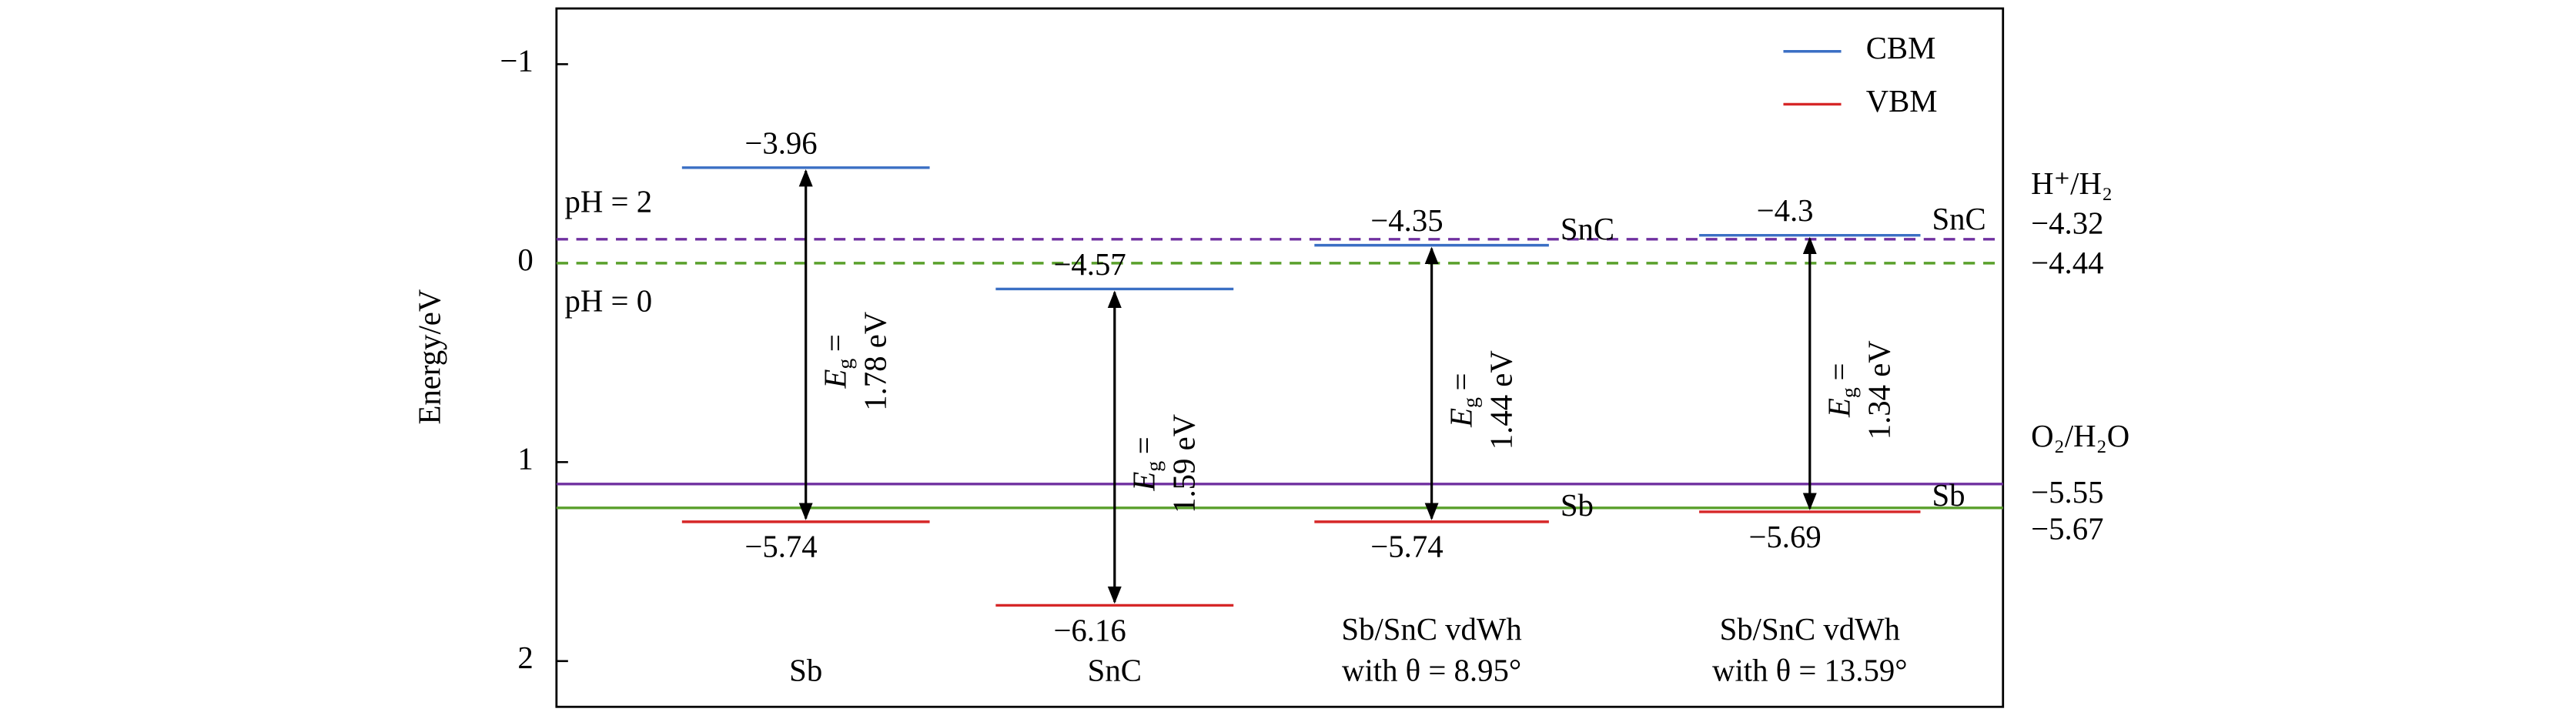 Image resolution: width=2576 pixels, height=712 pixels. What do you see at coordinates (525, 259) in the screenshot?
I see `y-tick-label: 0` at bounding box center [525, 259].